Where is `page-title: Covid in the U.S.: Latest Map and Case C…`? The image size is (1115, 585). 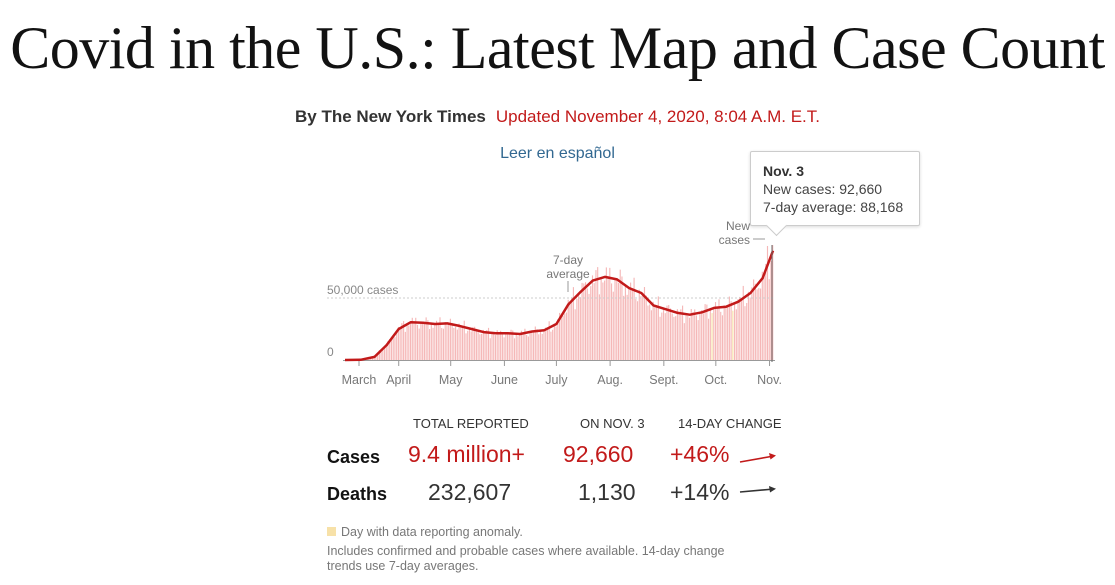 page-title: Covid in the U.S.: Latest Map and Case C… is located at coordinates (557, 48).